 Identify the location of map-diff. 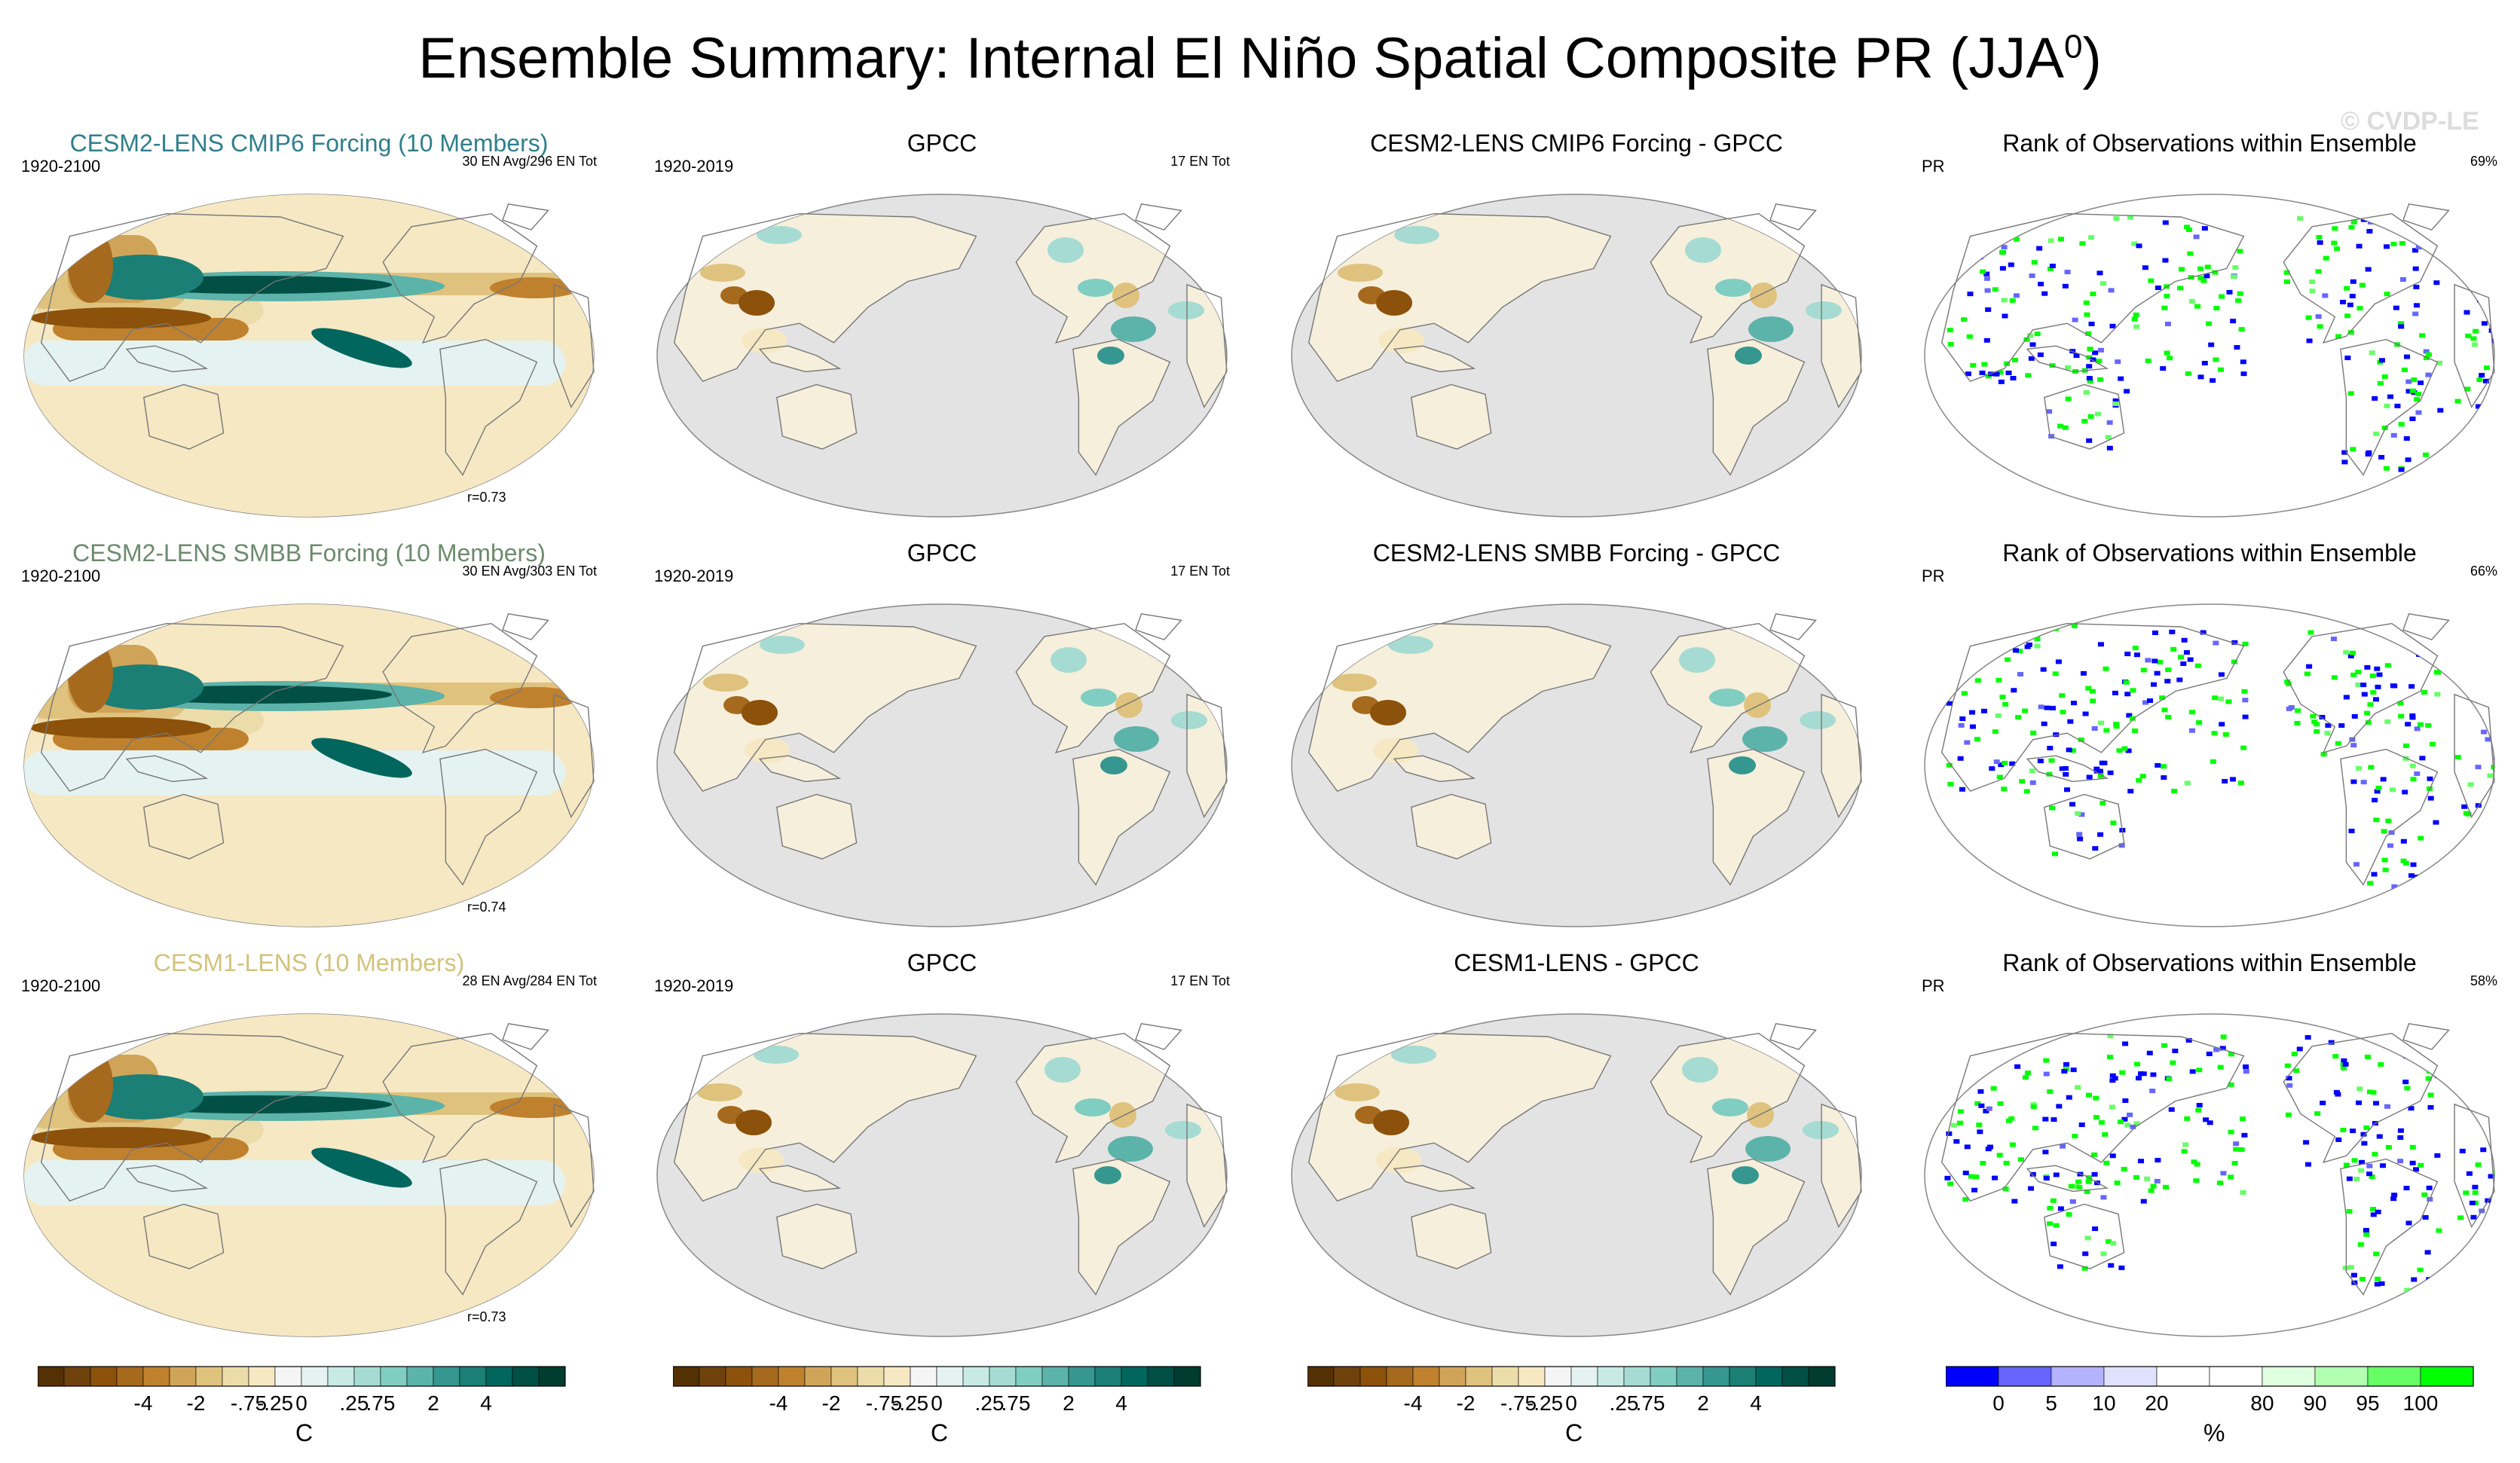
(1576, 765).